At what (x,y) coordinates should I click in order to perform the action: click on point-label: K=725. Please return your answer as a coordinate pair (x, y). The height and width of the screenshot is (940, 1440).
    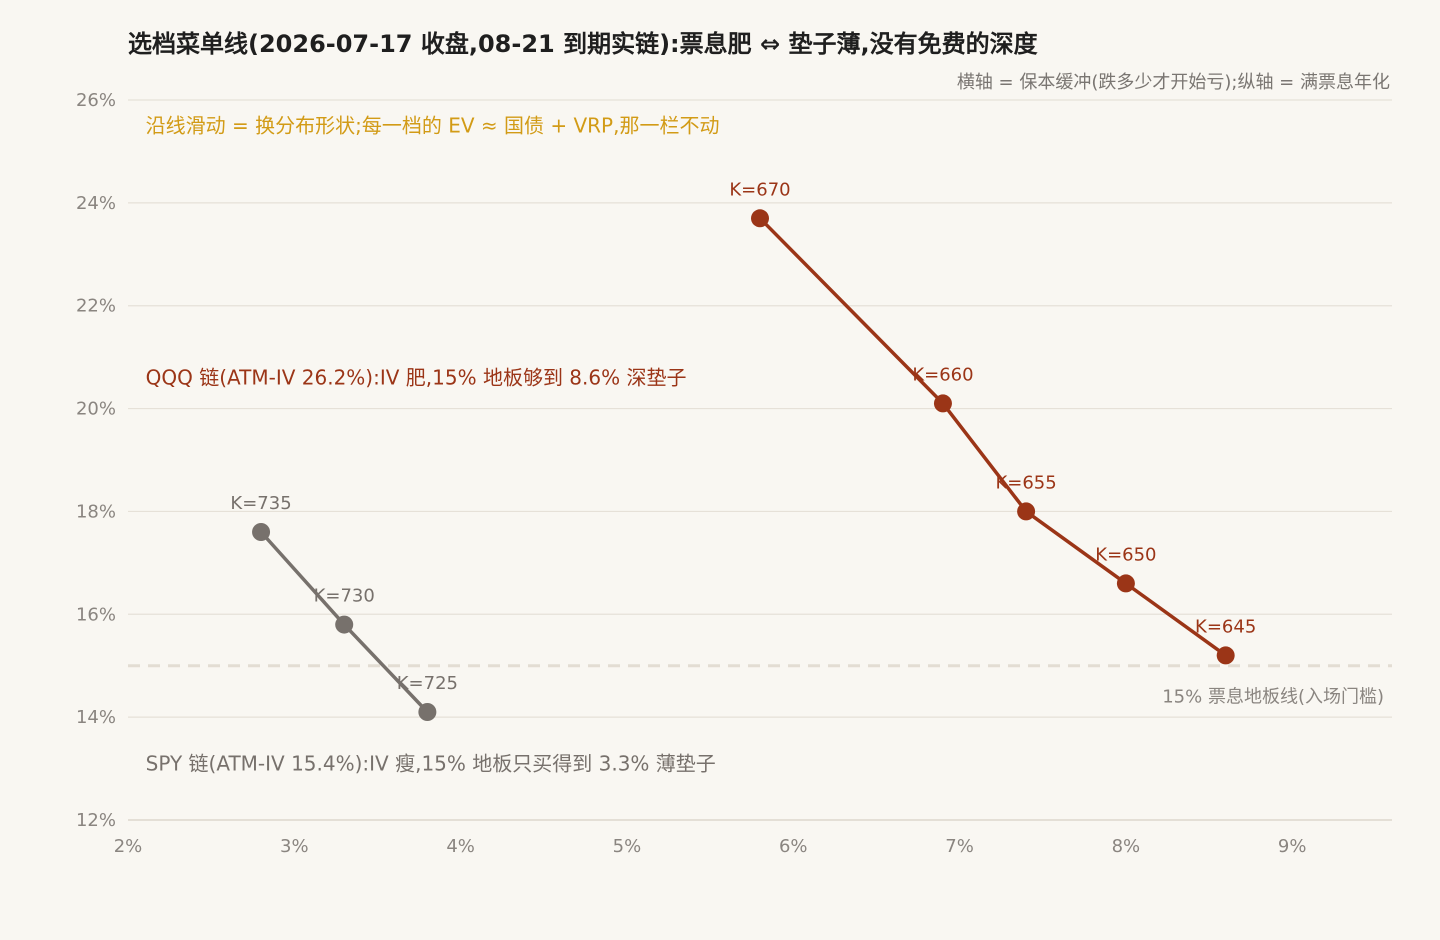
    Looking at the image, I should click on (427, 683).